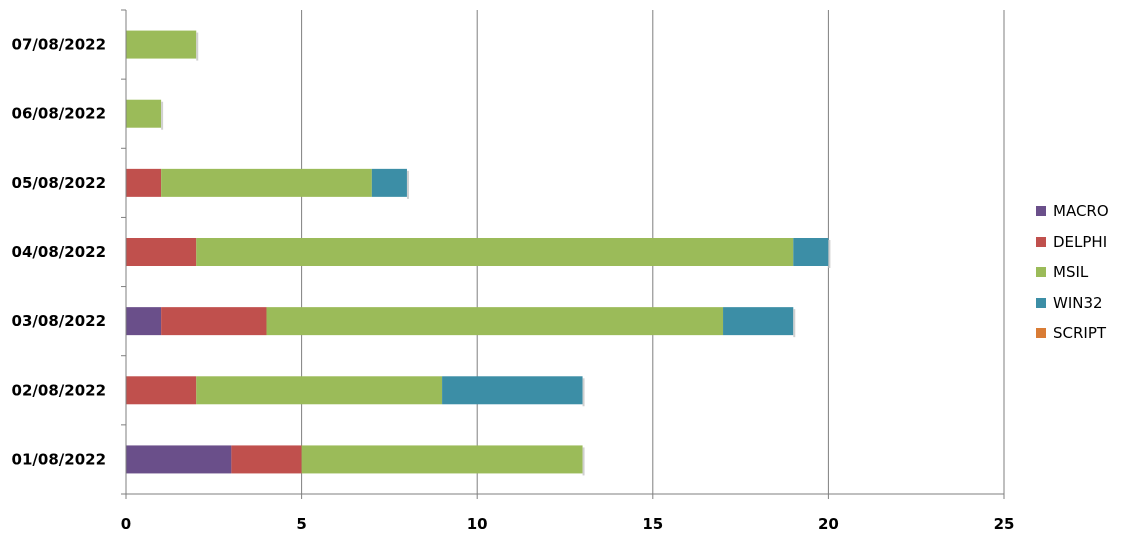  Describe the element at coordinates (144, 321) in the screenshot. I see `bar-macro-03/08/2022` at that location.